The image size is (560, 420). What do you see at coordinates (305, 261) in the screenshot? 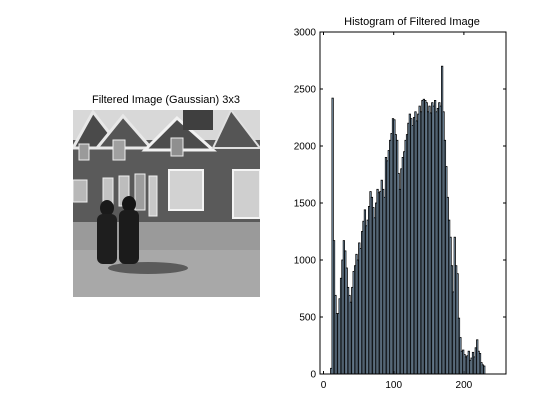
I see `y-tick-label: 1000` at bounding box center [305, 261].